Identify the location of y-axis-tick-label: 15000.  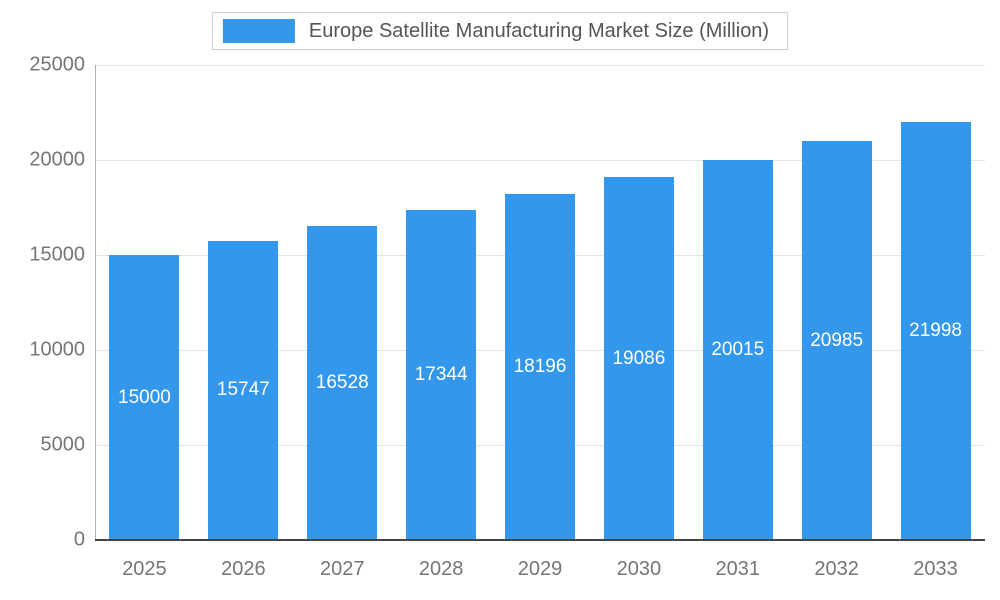
(57, 254).